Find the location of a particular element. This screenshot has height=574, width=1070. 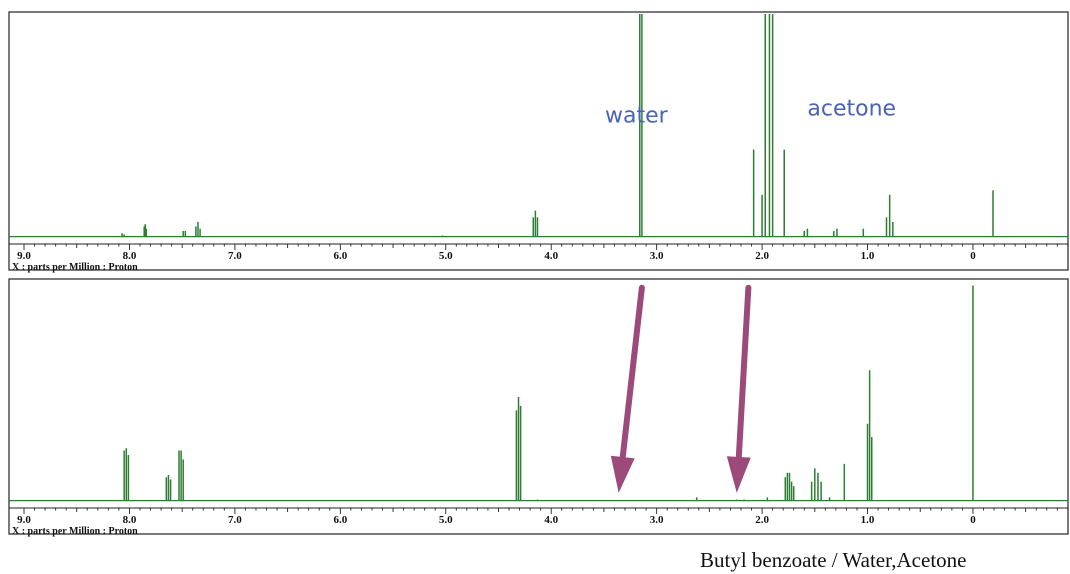

peak-annotation: water is located at coordinates (637, 115).